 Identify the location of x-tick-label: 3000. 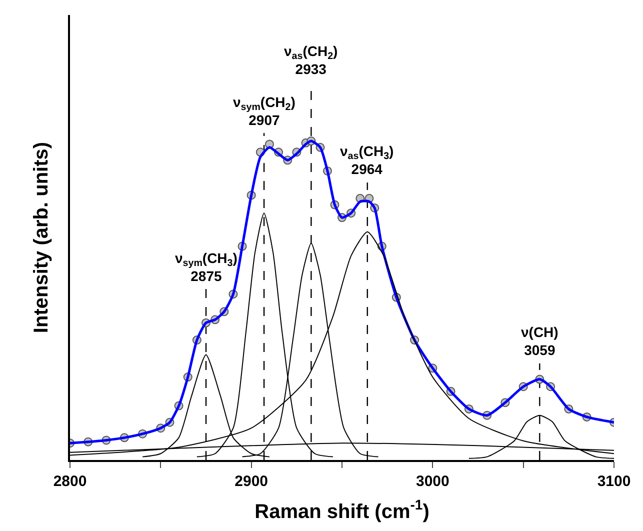
(433, 481).